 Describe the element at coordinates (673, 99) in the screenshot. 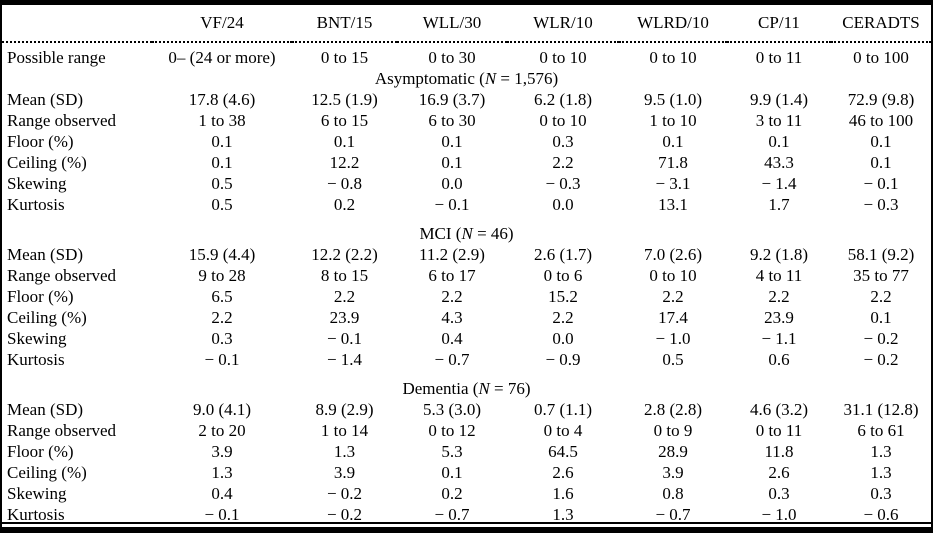

I see `table-cell: 9.5 (1.0)` at that location.